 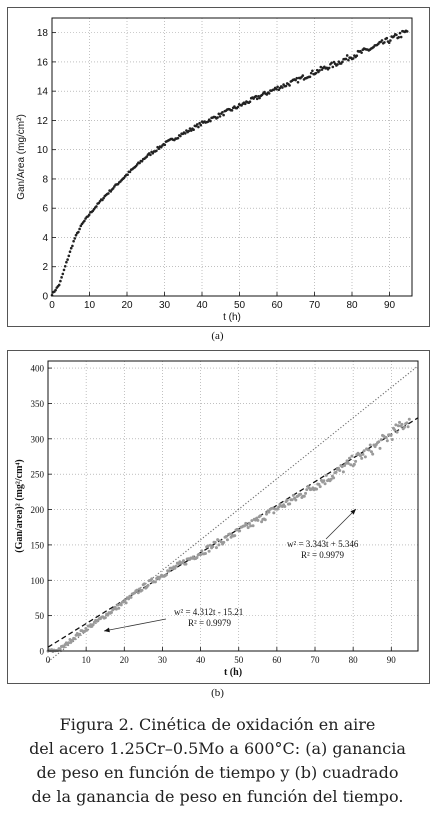 What do you see at coordinates (127, 305) in the screenshot?
I see `x-tick-label: 20` at bounding box center [127, 305].